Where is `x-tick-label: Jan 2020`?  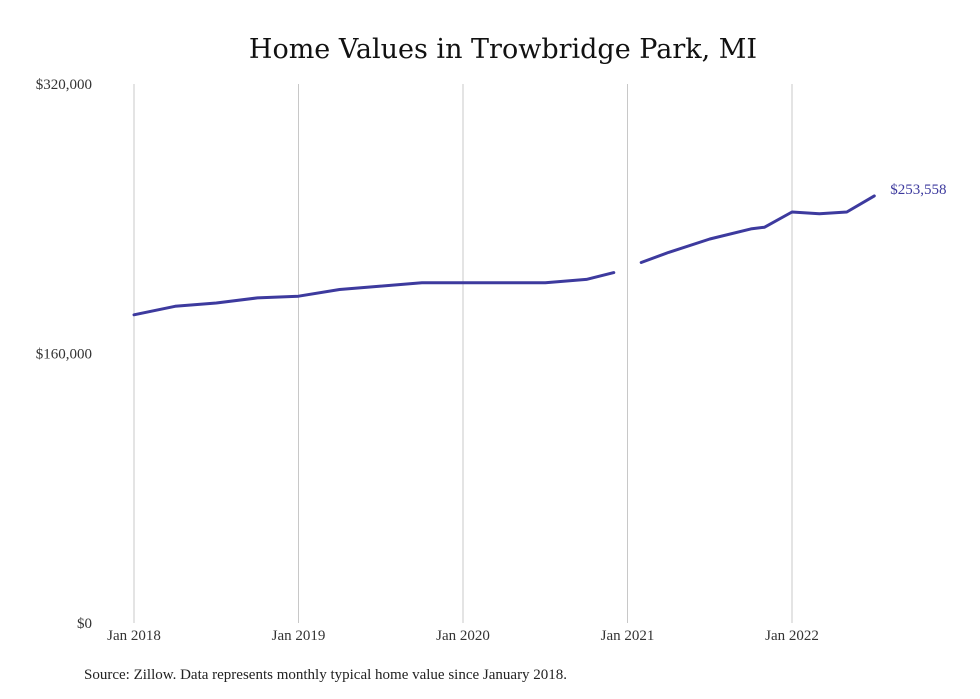
x-tick-label: Jan 2020 is located at coordinates (463, 636).